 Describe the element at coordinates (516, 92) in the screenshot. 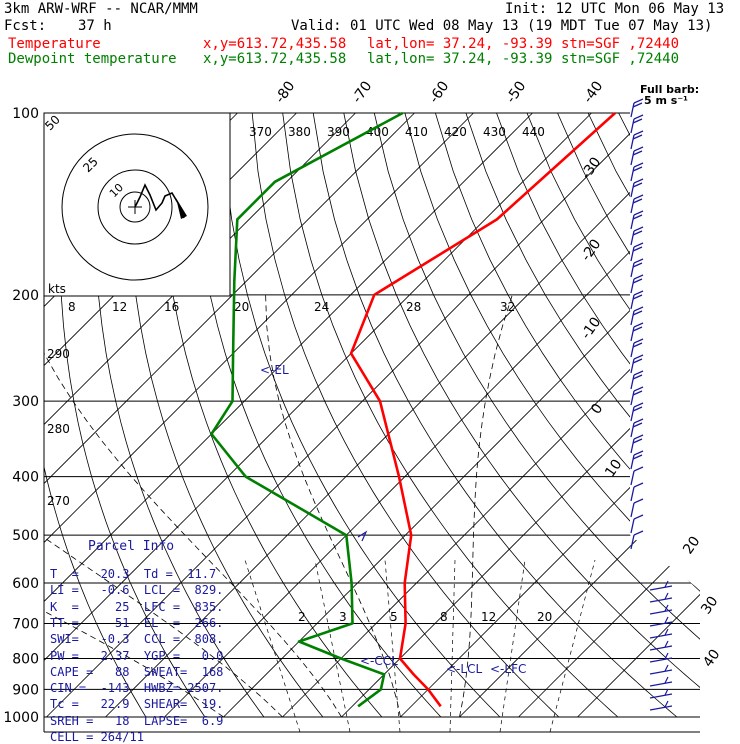

I see `isotherm-label-top: -50` at that location.